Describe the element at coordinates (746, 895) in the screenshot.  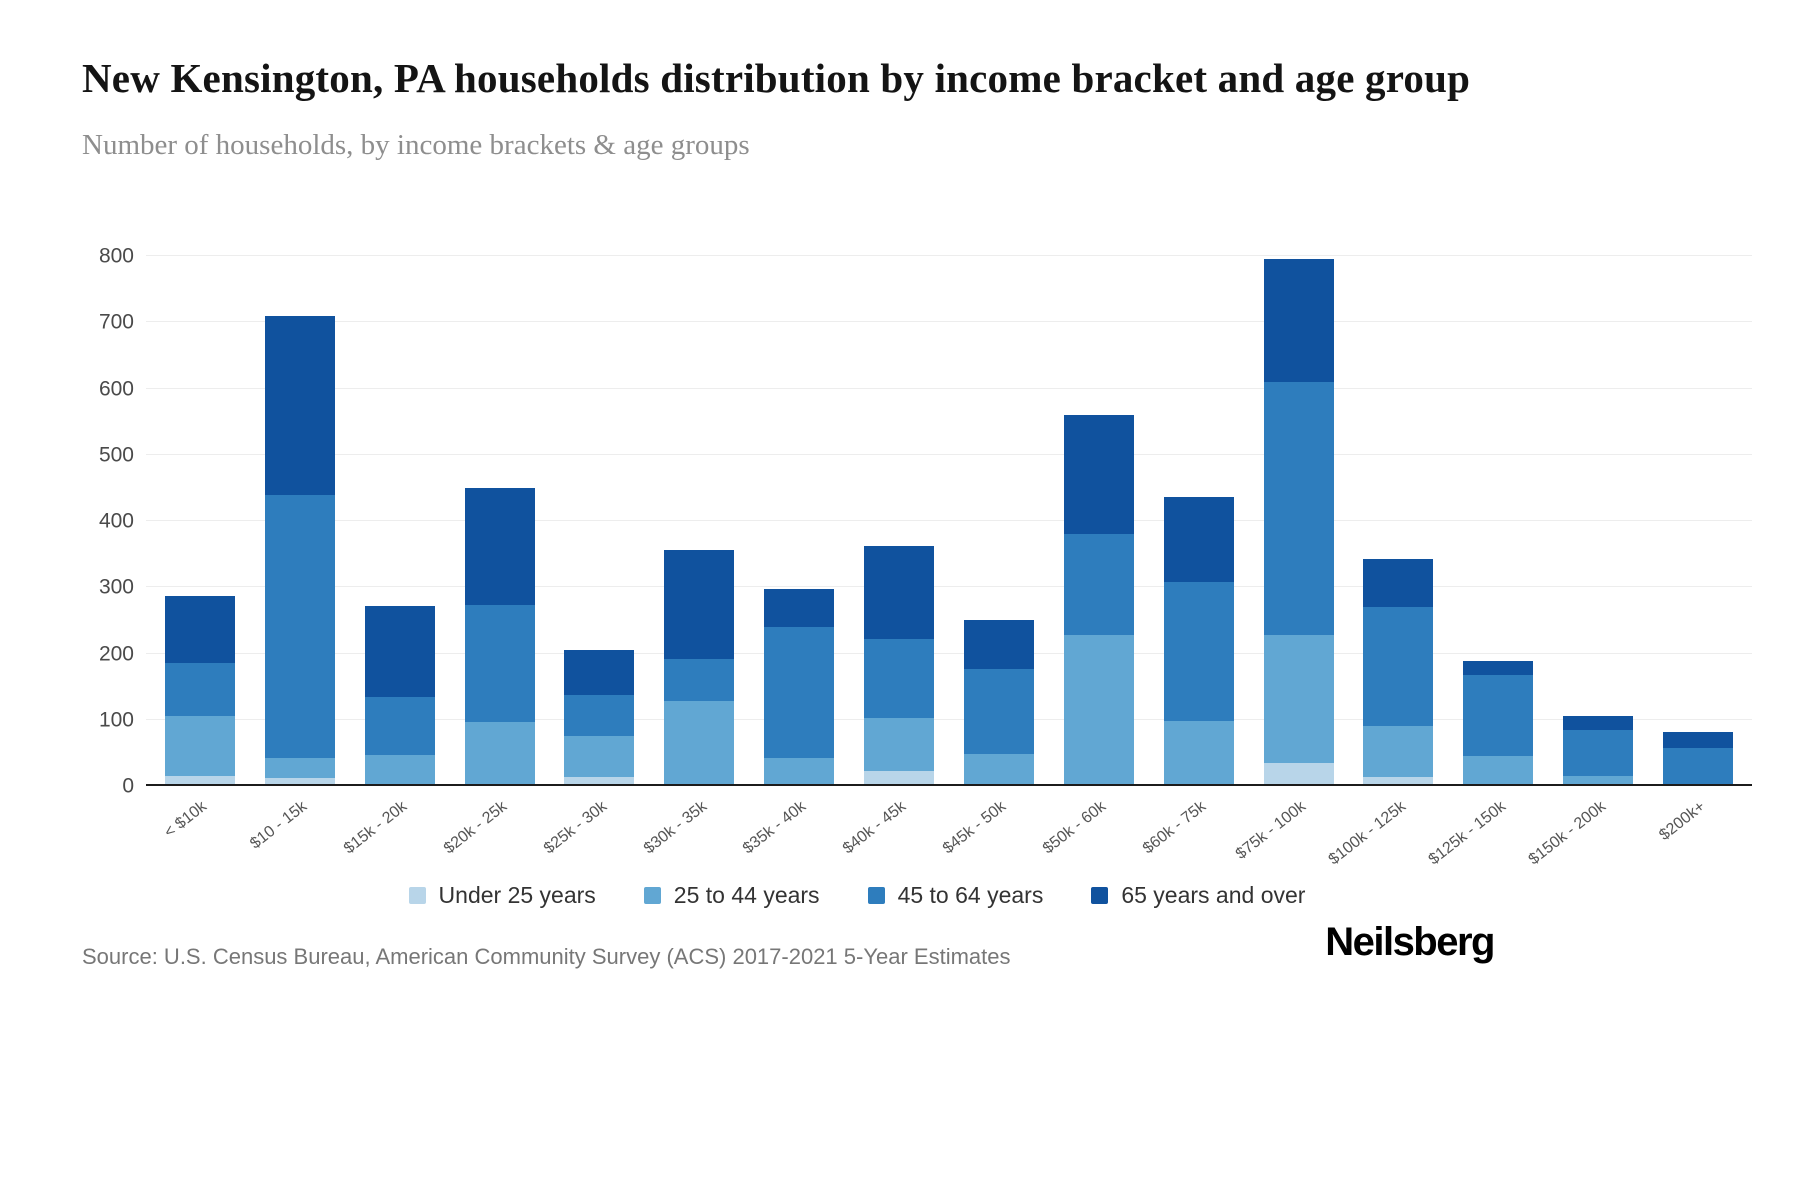
I see `legend-label: 25 to 44 years` at that location.